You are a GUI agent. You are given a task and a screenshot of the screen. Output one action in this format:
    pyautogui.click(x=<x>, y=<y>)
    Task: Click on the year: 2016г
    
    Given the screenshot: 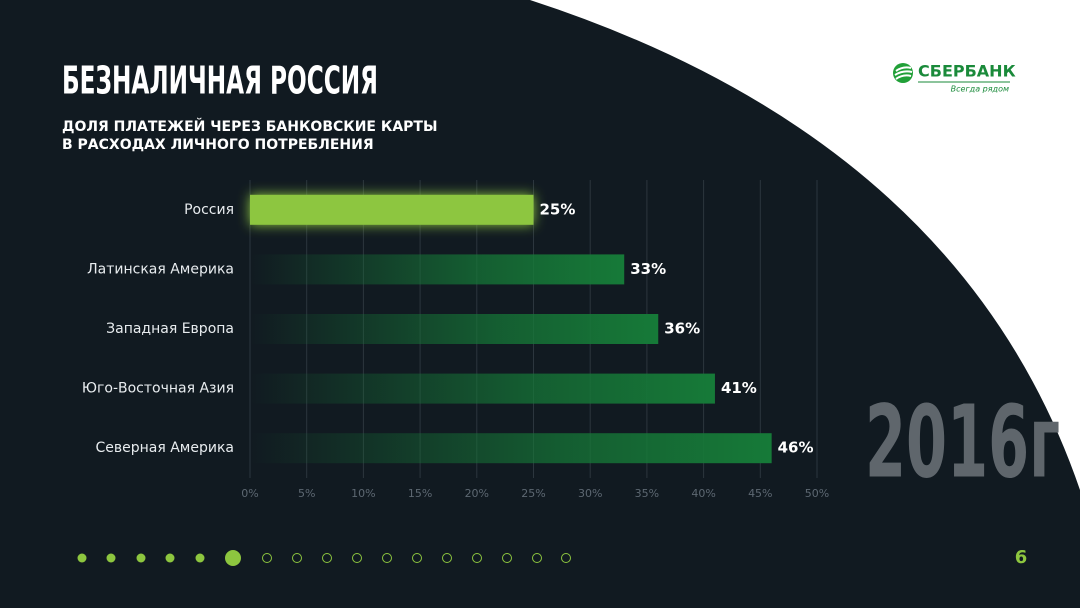 What is the action you would take?
    pyautogui.click(x=962, y=441)
    